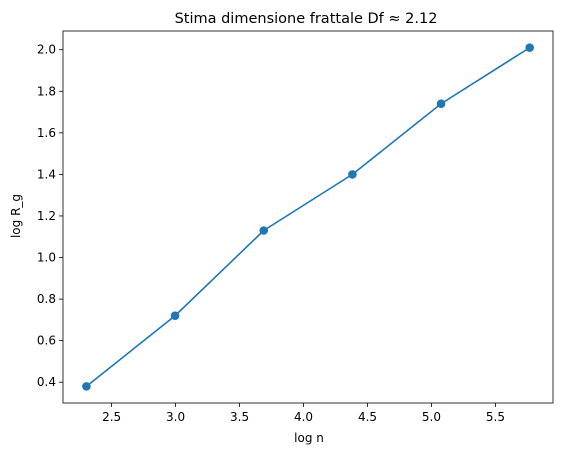 Image resolution: width=567 pixels, height=455 pixels. I want to click on x-tick-label: 5.0, so click(431, 417).